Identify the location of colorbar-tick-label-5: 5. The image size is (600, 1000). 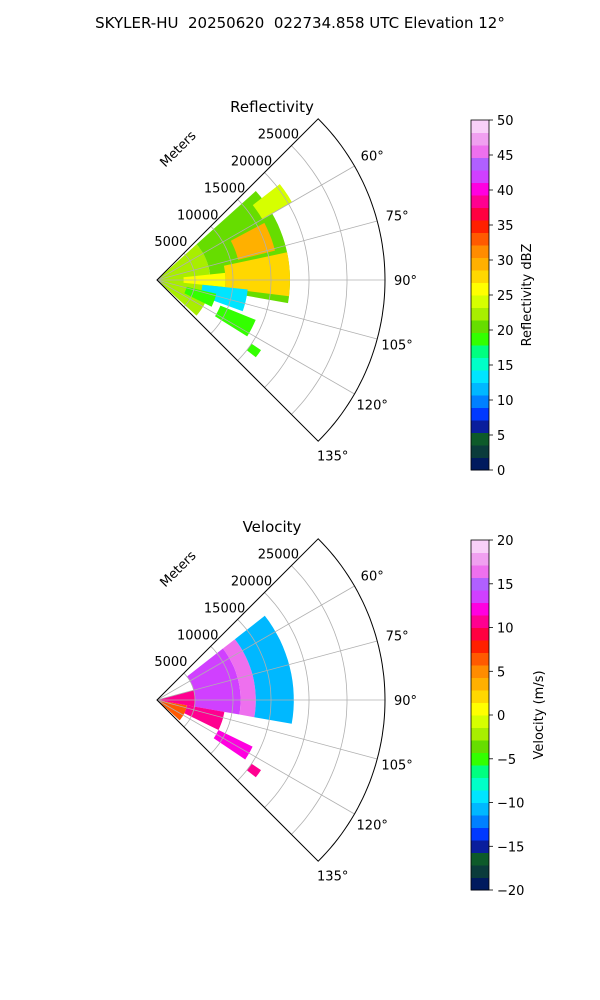
(501, 672).